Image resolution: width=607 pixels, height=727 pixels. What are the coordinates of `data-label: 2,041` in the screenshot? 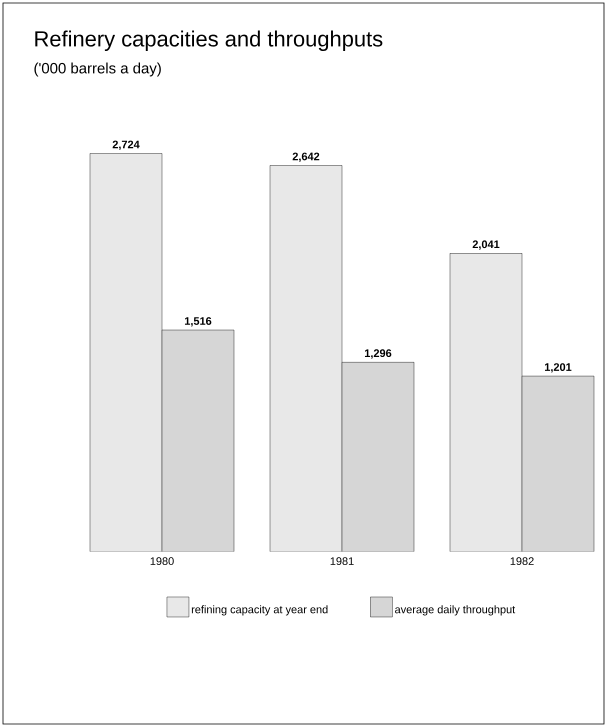 It's located at (486, 245).